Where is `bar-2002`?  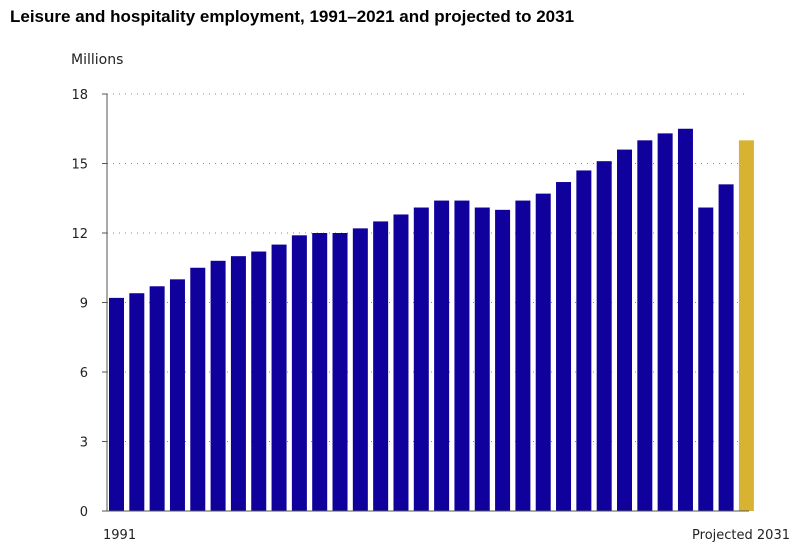 bar-2002 is located at coordinates (340, 372).